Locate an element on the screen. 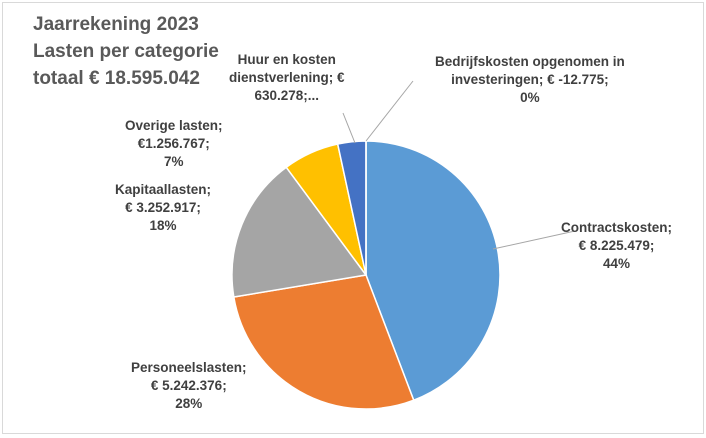 The width and height of the screenshot is (706, 438). label-contractskosten: Contractskosten; € 8.225.479; 44% is located at coordinates (616, 246).